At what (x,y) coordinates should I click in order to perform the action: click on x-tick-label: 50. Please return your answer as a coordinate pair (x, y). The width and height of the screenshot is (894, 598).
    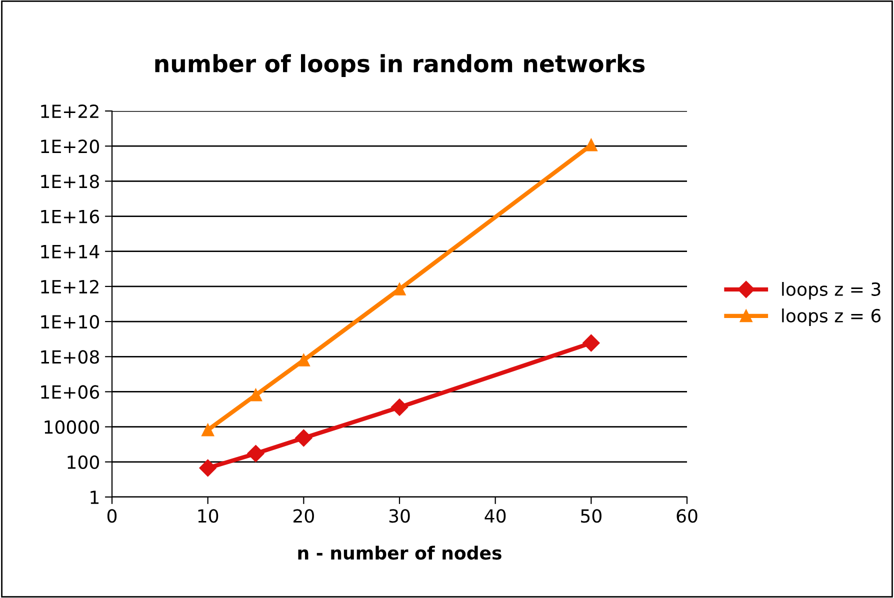
    Looking at the image, I should click on (591, 516).